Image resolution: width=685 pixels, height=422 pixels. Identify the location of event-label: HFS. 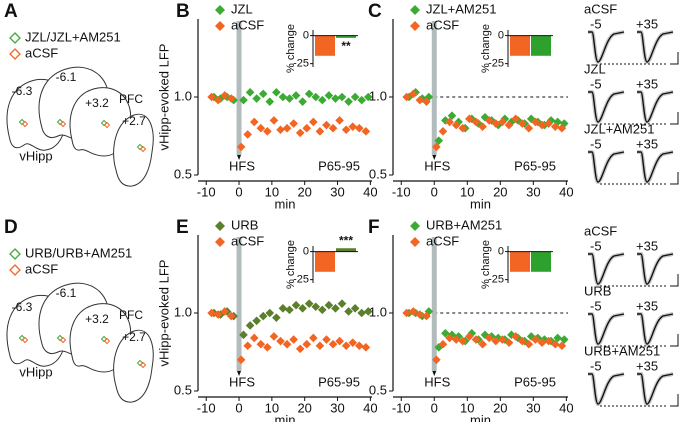
(437, 165).